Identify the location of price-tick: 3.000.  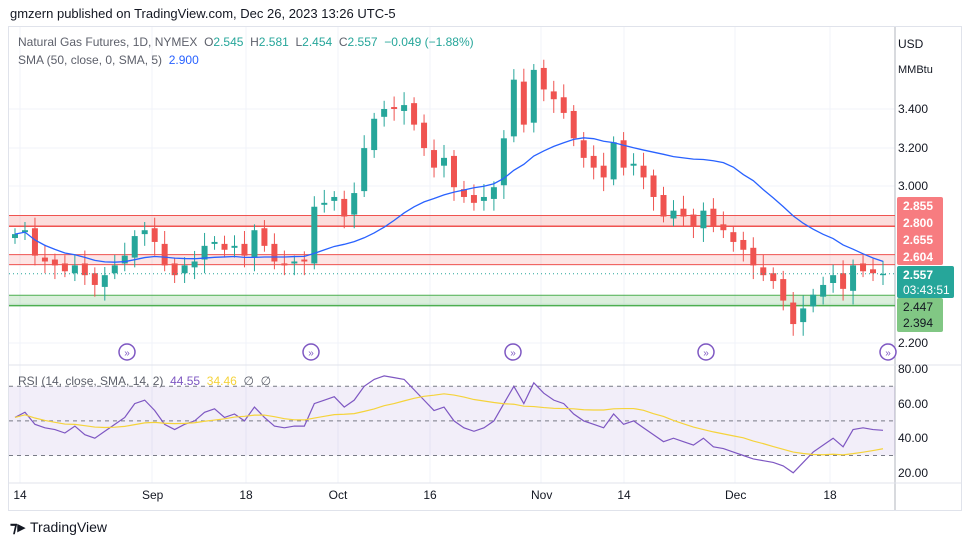
(913, 186).